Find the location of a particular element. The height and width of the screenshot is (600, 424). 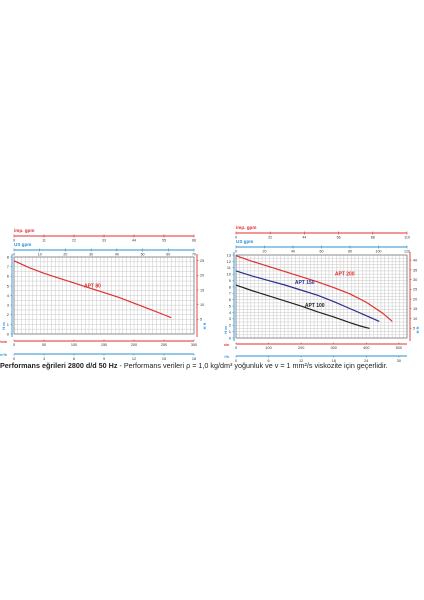

m3h-tick-label: 6 is located at coordinates (74, 359).